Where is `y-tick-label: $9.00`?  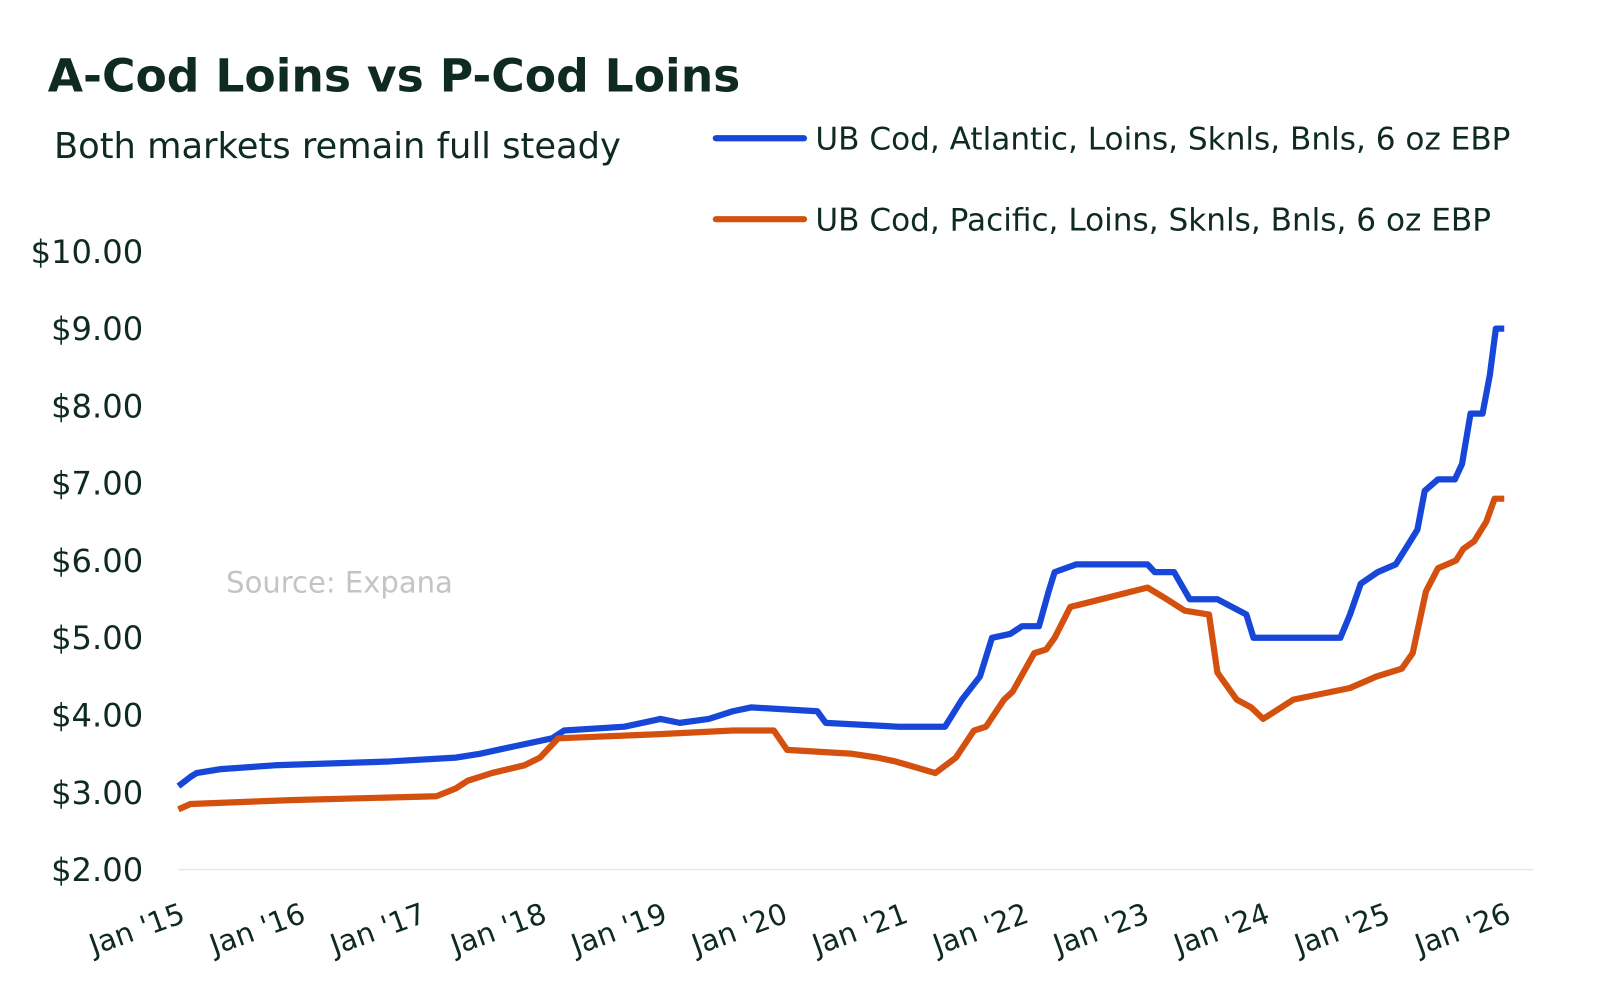 y-tick-label: $9.00 is located at coordinates (97, 329).